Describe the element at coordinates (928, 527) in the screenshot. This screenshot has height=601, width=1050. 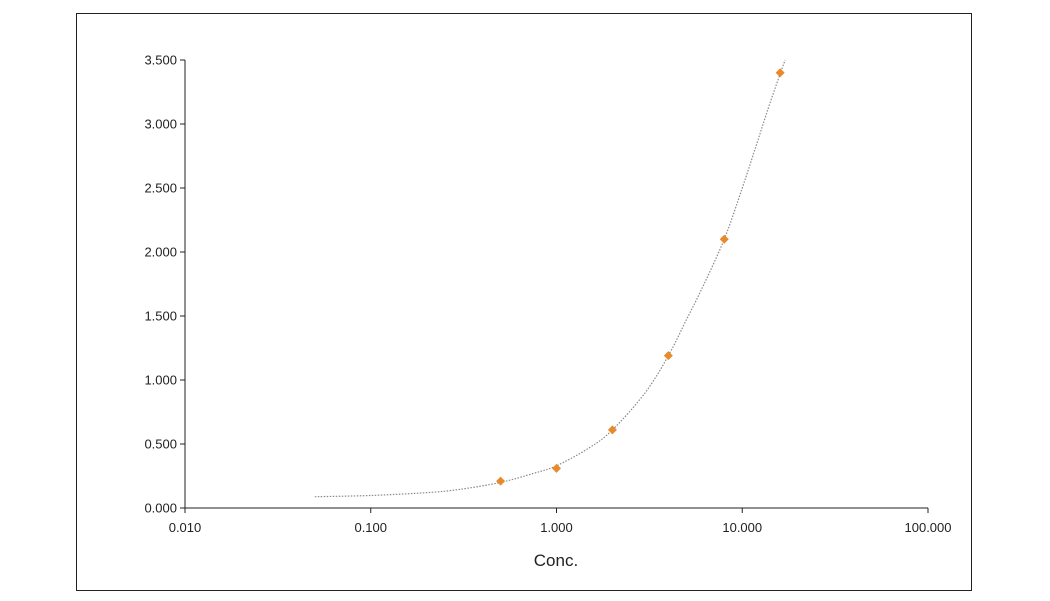
I see `x-tick-label: 100.000` at that location.